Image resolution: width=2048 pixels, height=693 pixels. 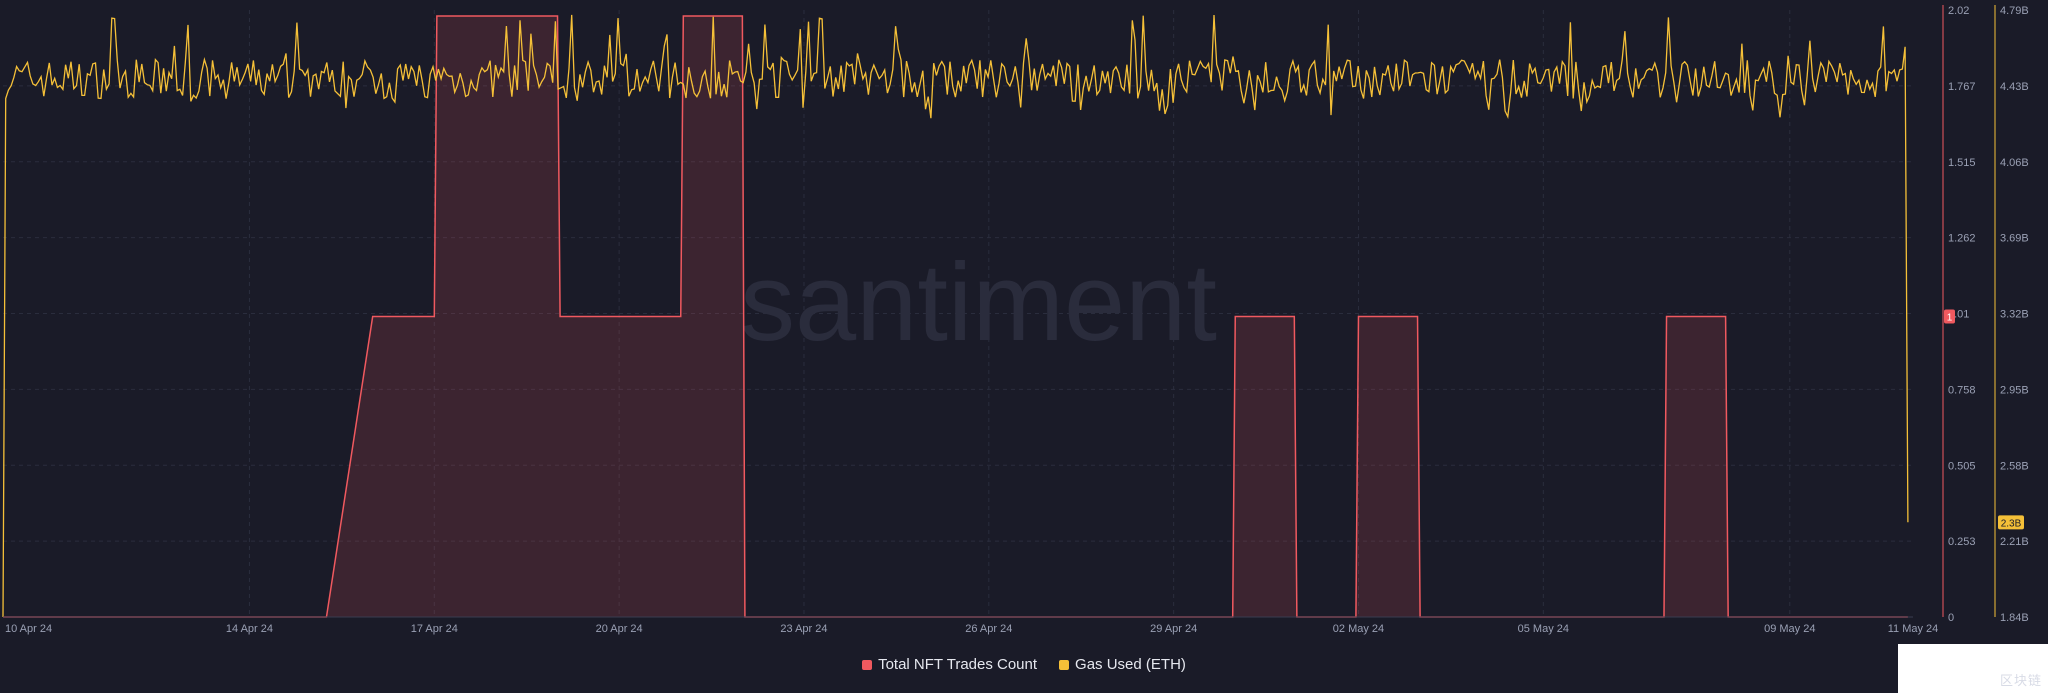 I want to click on left-y-tick-label: 1.262, so click(x=1962, y=239).